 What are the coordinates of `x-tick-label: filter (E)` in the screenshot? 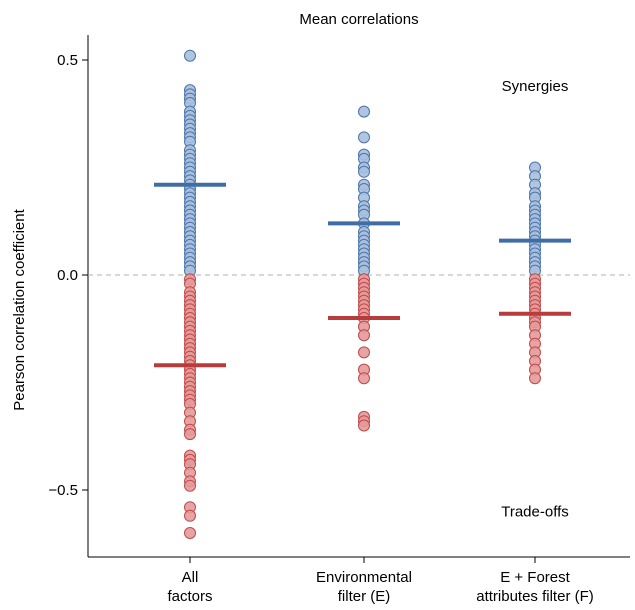 It's located at (364, 596).